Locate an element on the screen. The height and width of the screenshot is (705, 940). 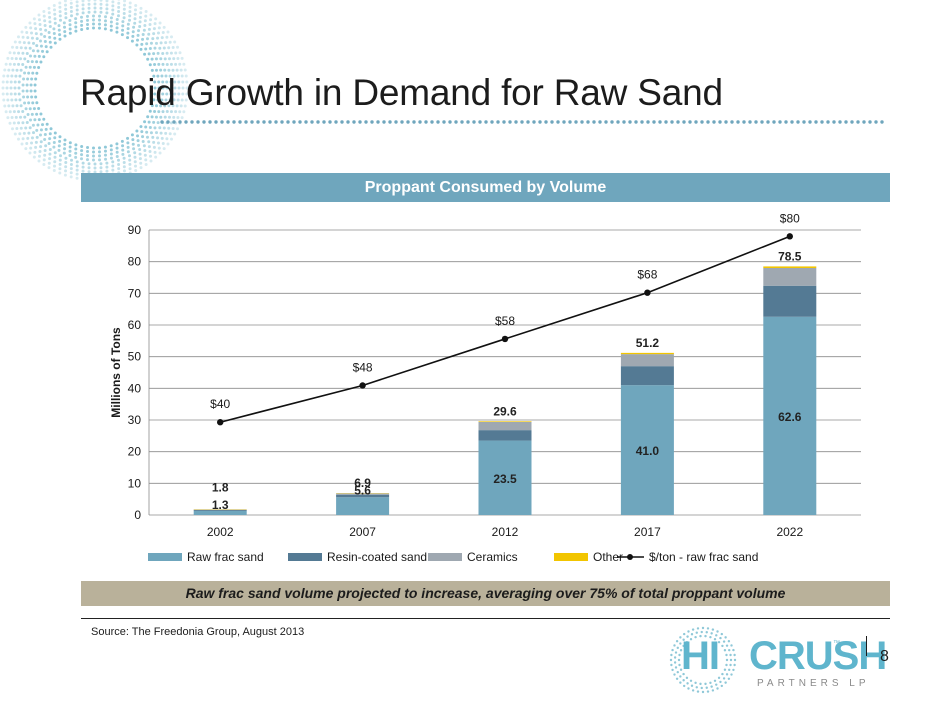
total-value-label: 51.2 is located at coordinates (648, 343).